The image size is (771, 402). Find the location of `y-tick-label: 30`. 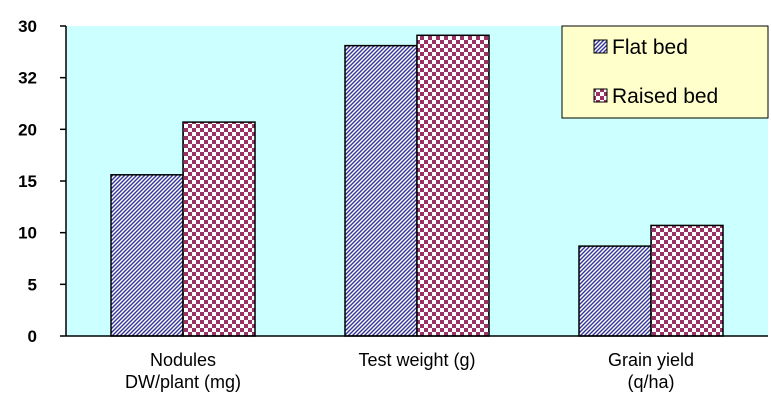

y-tick-label: 30 is located at coordinates (27, 26).